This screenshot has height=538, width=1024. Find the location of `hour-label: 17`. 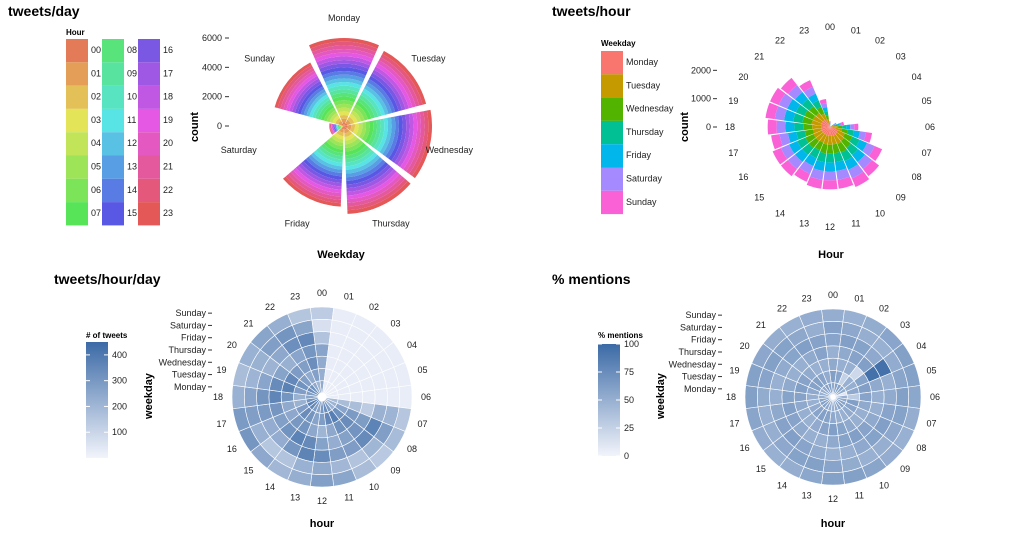

hour-label: 17 is located at coordinates (734, 423).